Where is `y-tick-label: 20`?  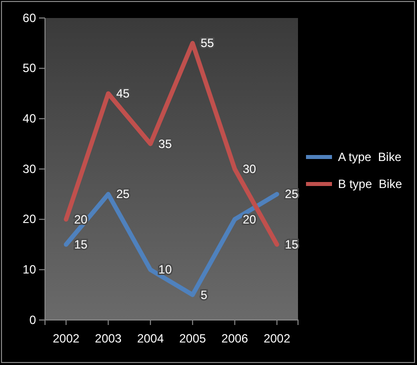
y-tick-label: 20 is located at coordinates (29, 219).